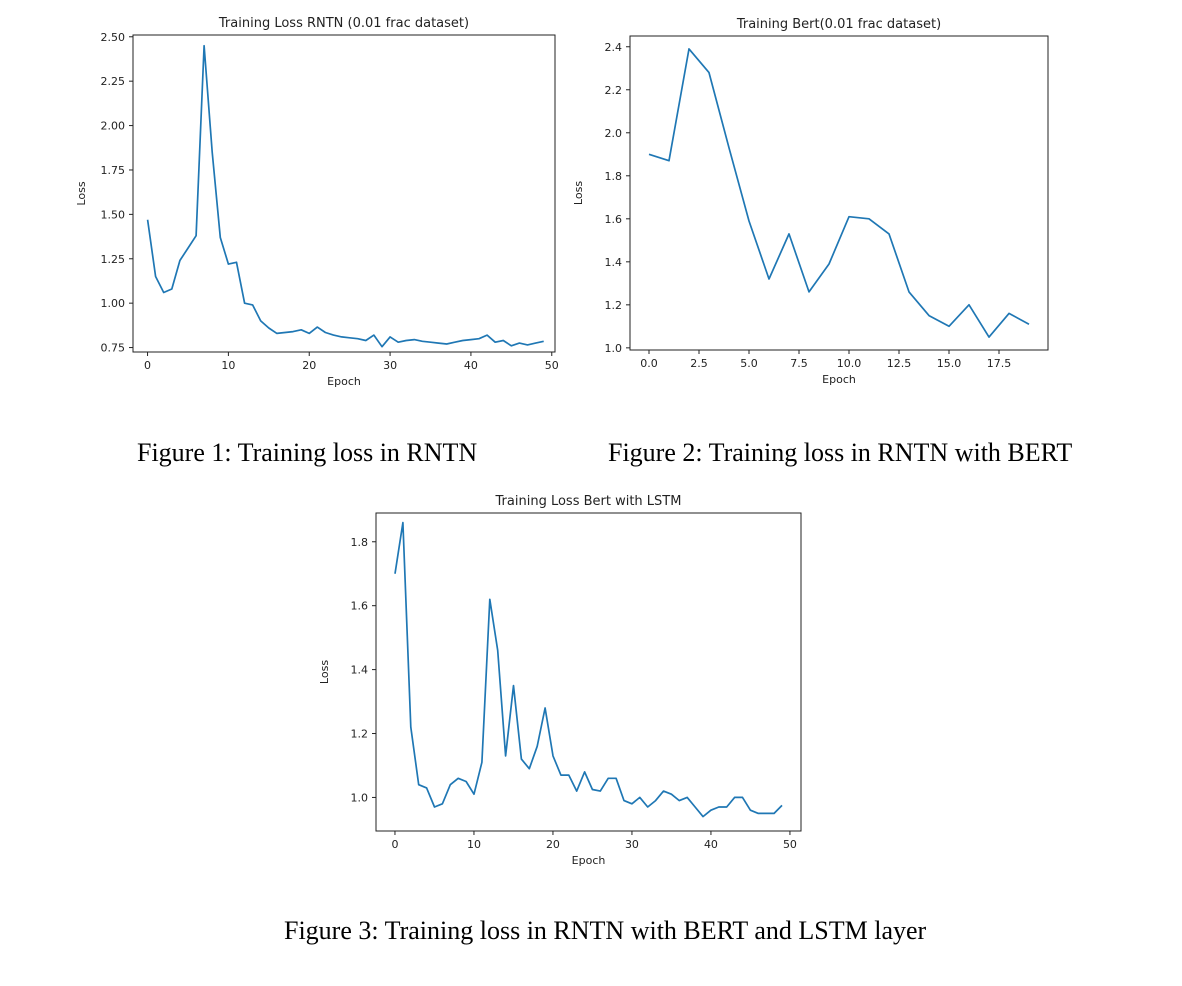 Image resolution: width=1182 pixels, height=986 pixels. What do you see at coordinates (649, 363) in the screenshot?
I see `chart2-x-tick-label: 0.0` at bounding box center [649, 363].